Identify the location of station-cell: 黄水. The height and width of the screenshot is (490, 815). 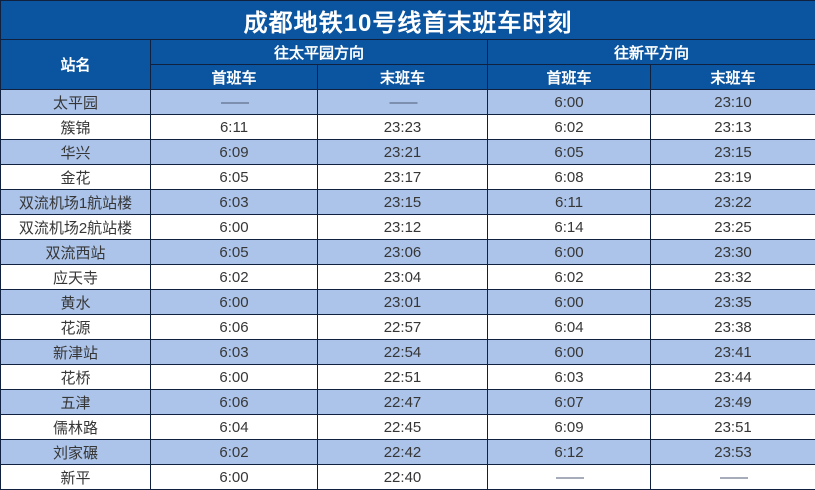
(76, 302).